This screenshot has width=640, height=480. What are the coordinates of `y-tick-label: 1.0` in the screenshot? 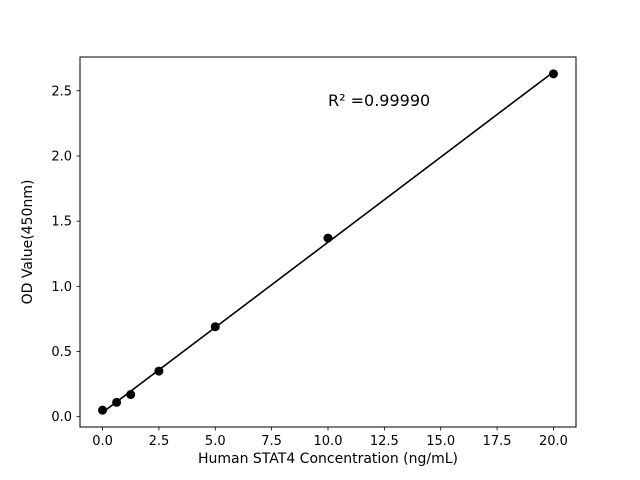 It's located at (61, 287).